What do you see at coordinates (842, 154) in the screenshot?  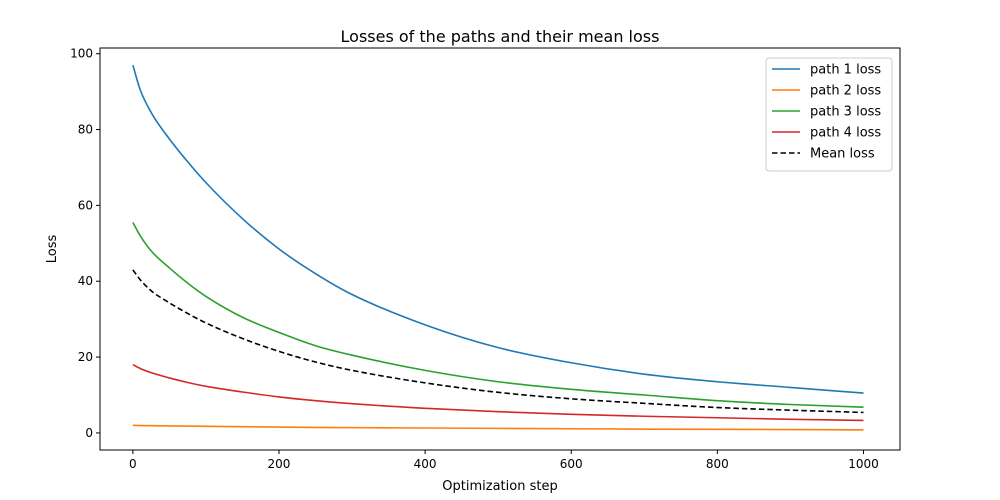 I see `legend-label: Mean loss` at bounding box center [842, 154].